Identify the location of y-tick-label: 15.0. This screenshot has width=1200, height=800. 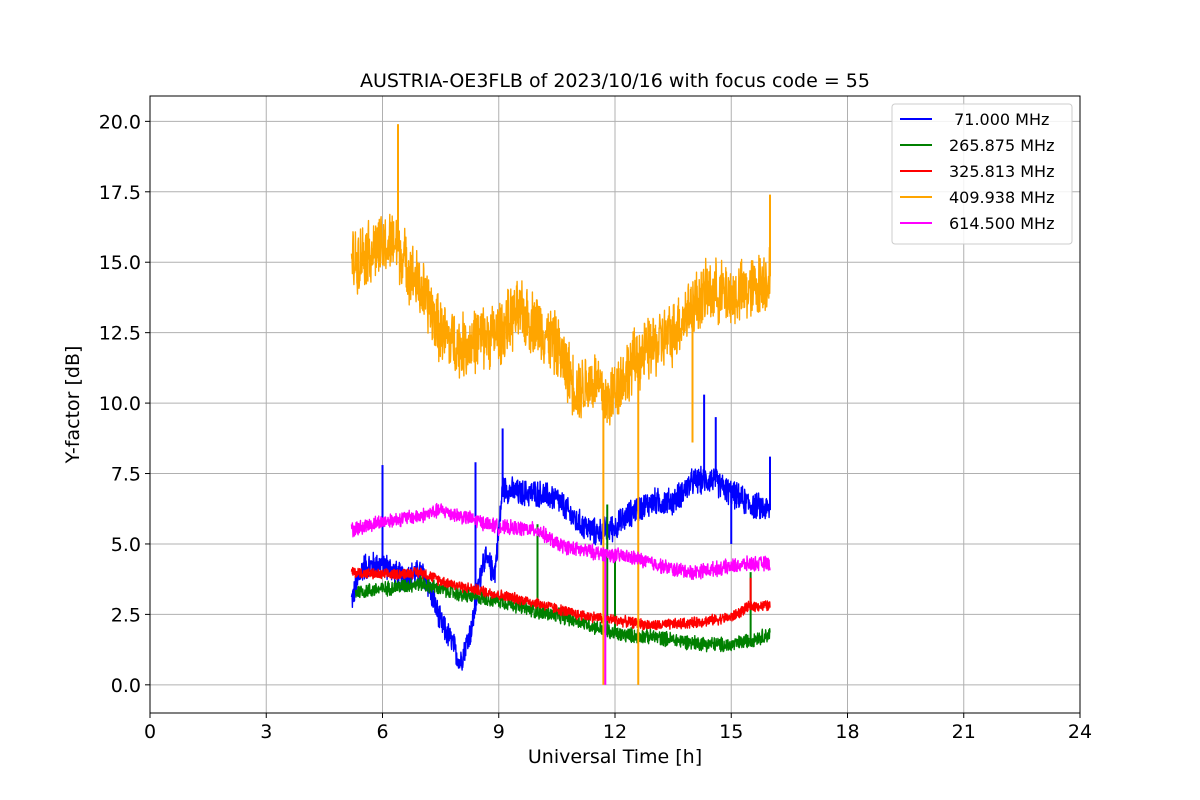
(120, 263).